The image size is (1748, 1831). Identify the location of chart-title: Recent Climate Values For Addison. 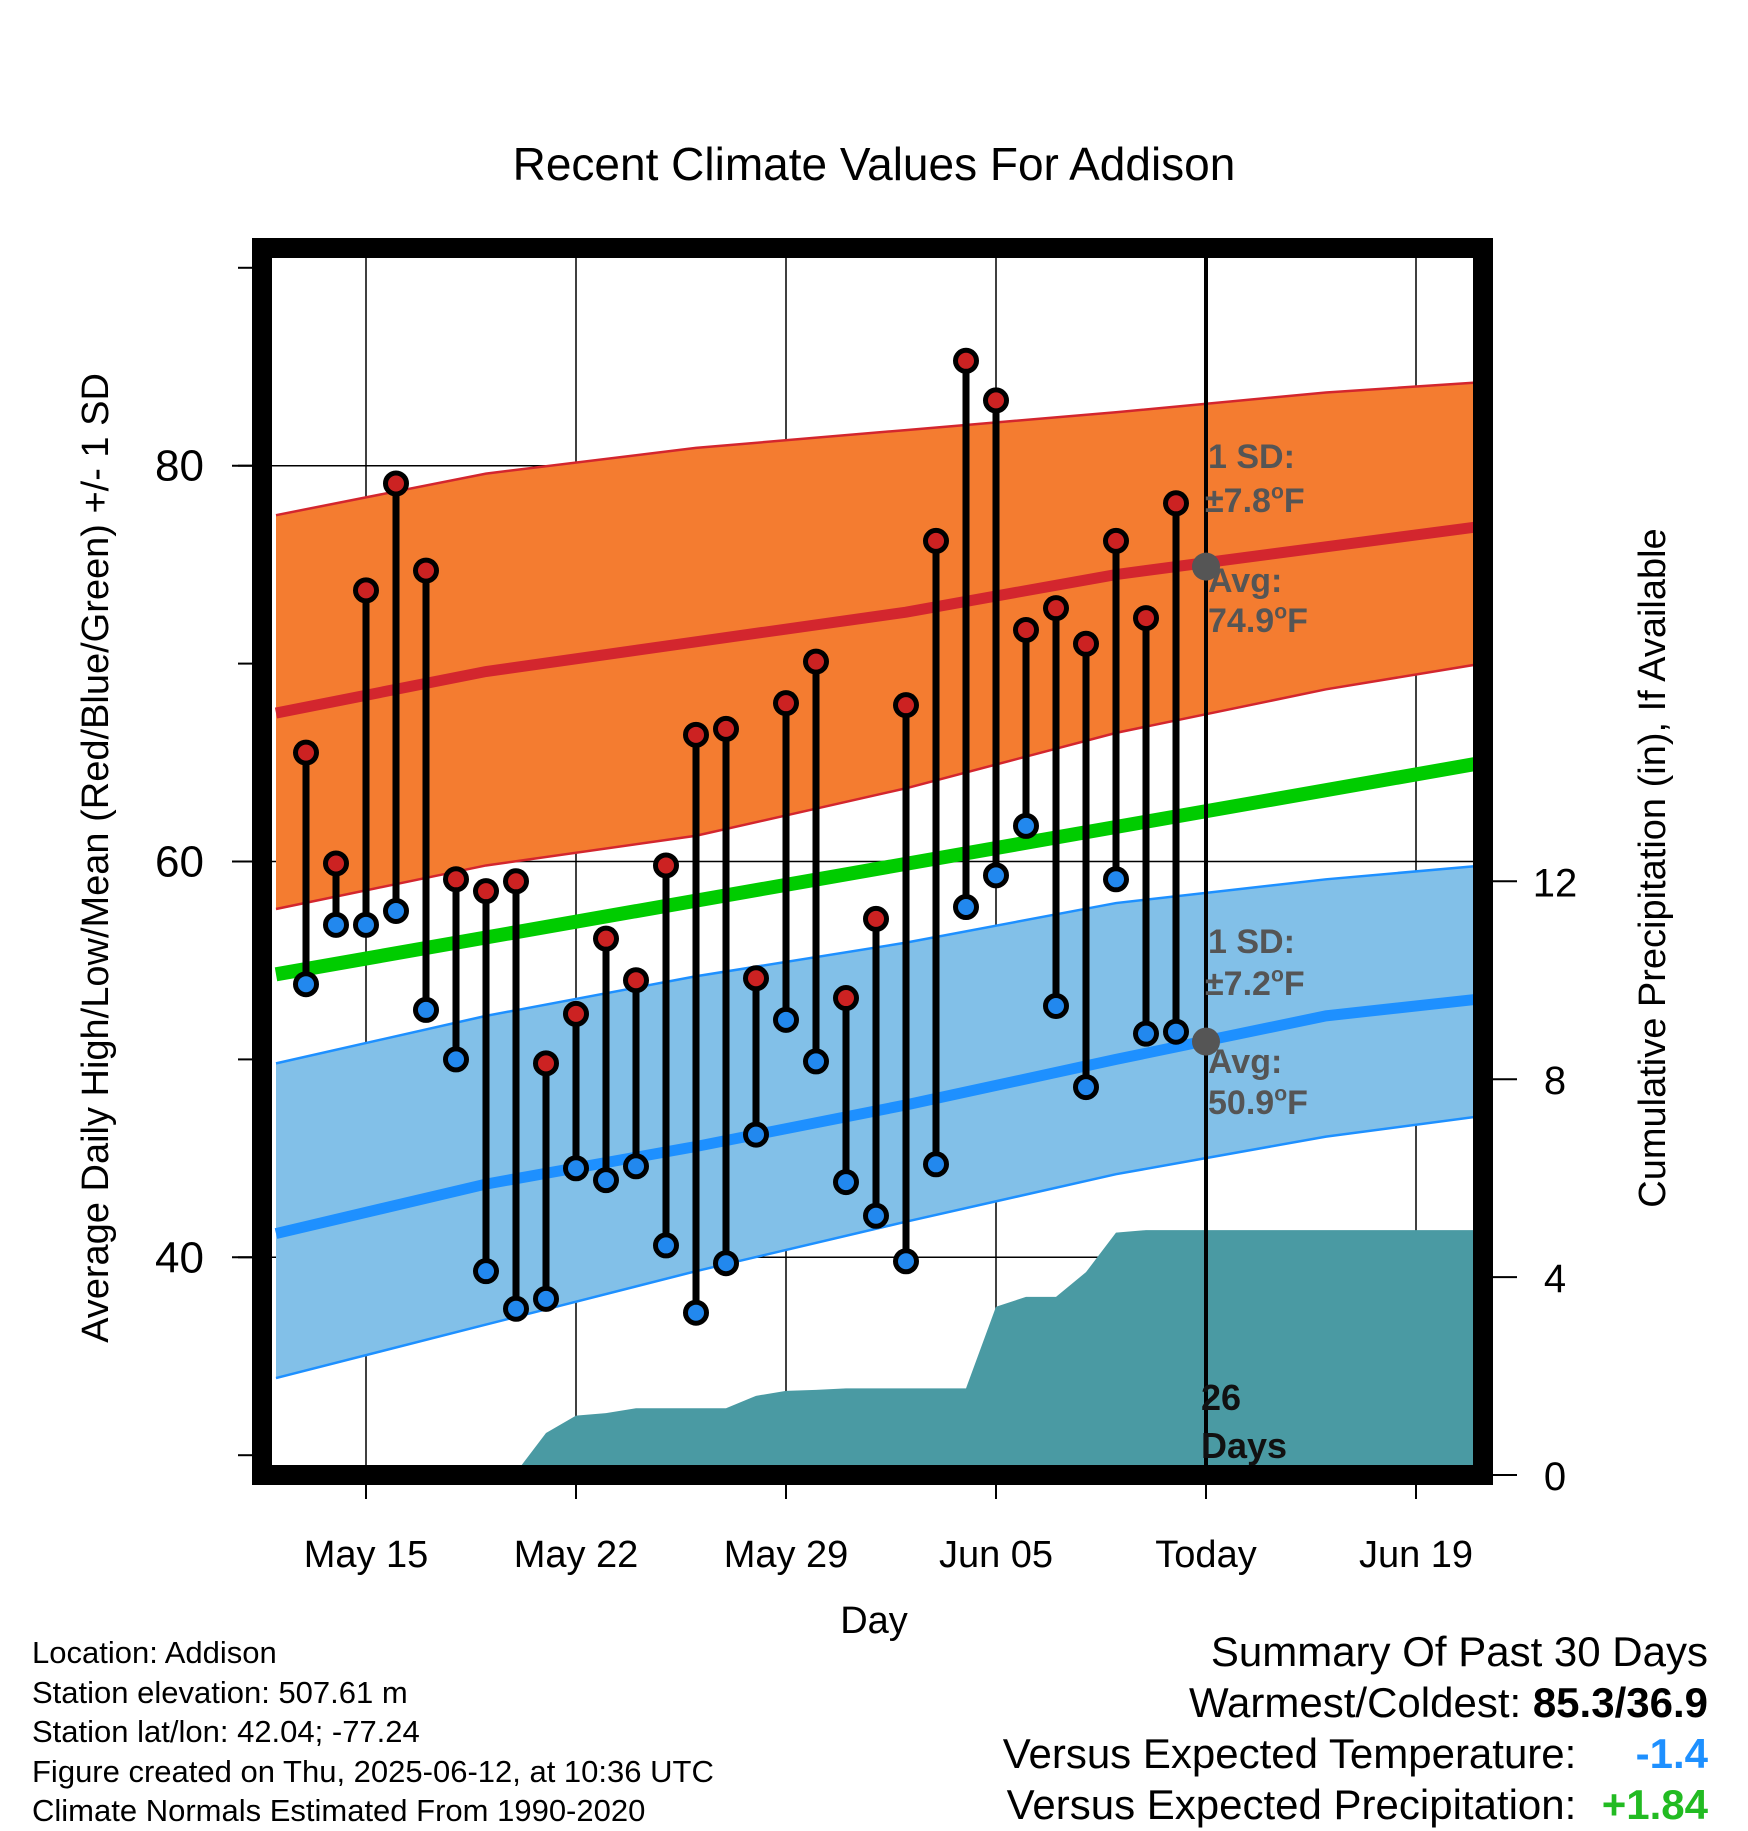
(874, 164).